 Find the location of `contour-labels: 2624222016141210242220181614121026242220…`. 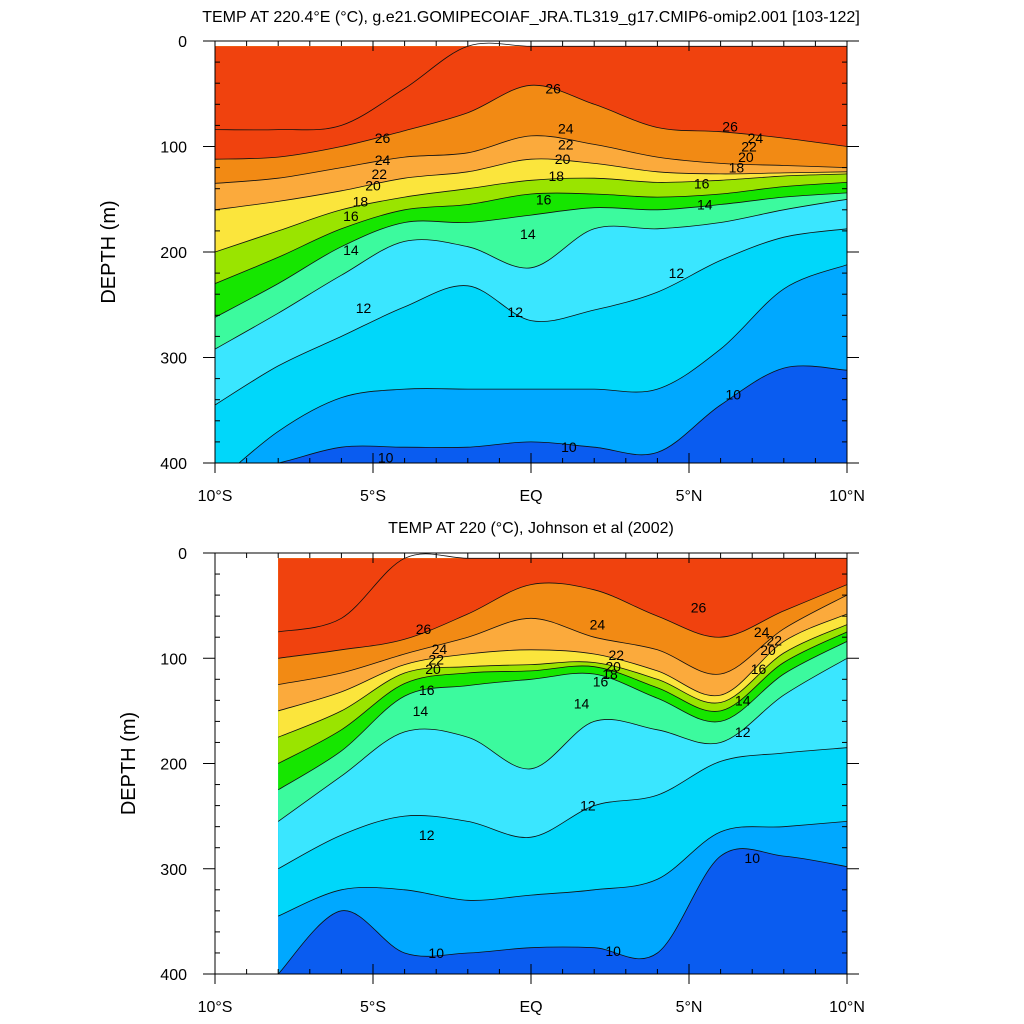

contour-labels: 2624222016141210242220181614121026242220… is located at coordinates (598, 780).